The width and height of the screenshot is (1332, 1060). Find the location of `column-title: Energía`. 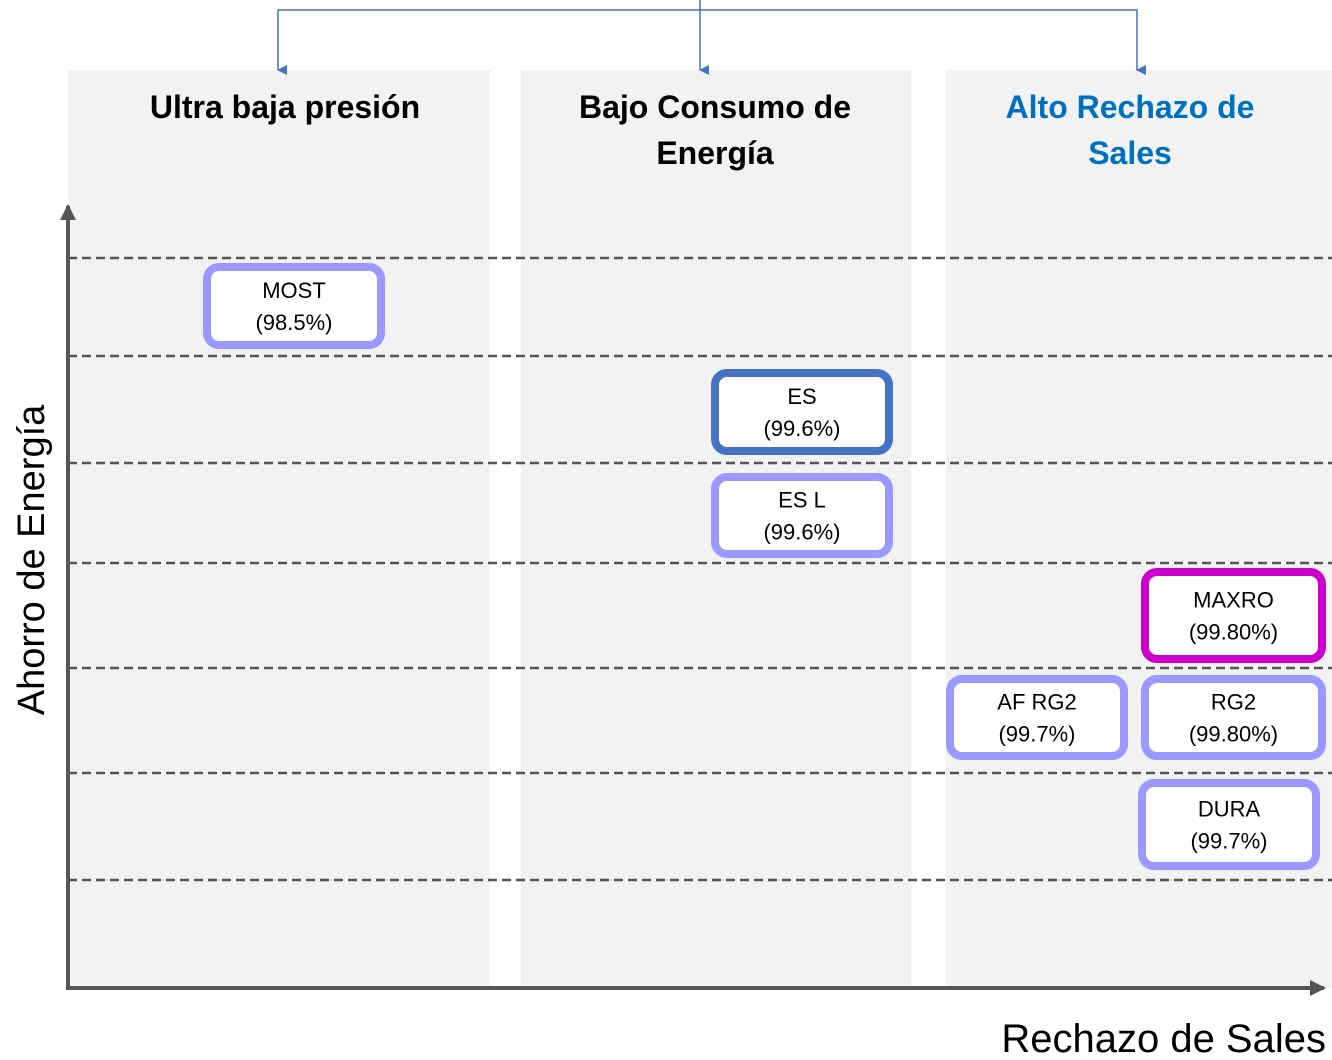

column-title: Energía is located at coordinates (715, 153).